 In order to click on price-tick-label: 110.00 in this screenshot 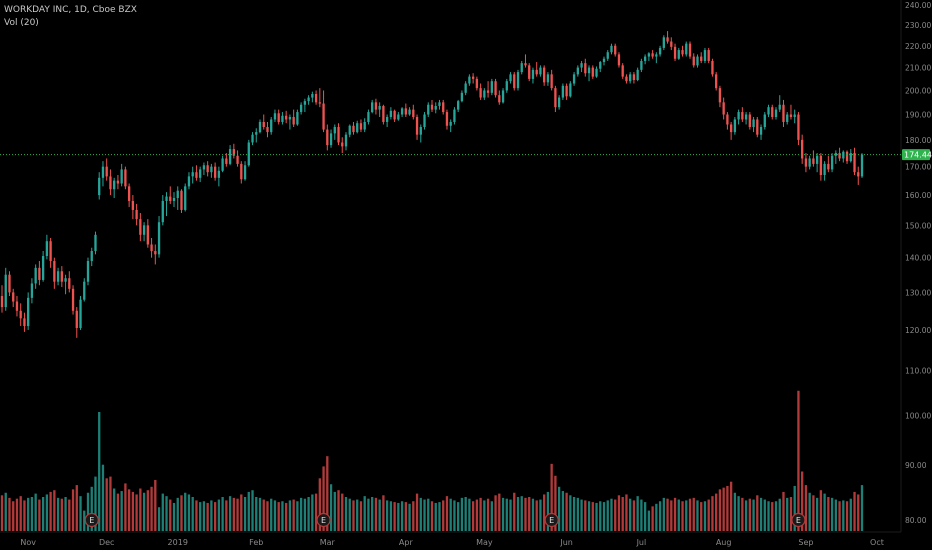, I will do `click(918, 371)`.